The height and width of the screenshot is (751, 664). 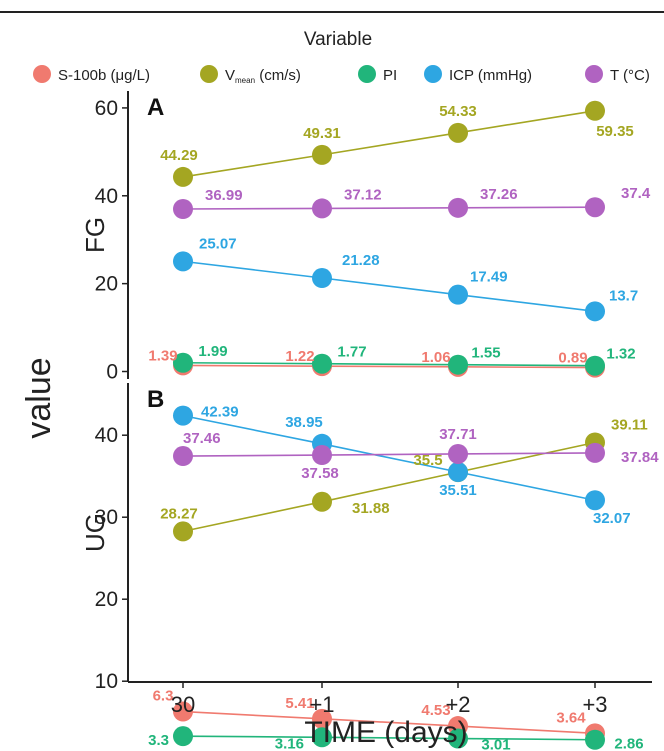 I want to click on data-label-vmean: 35.5, so click(x=427, y=460).